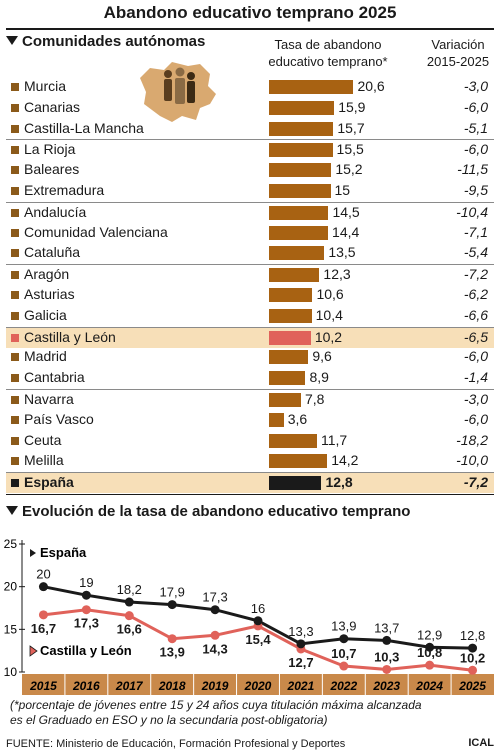 The image size is (500, 753). Describe the element at coordinates (481, 743) in the screenshot. I see `brand-logo-text: ICAL` at that location.